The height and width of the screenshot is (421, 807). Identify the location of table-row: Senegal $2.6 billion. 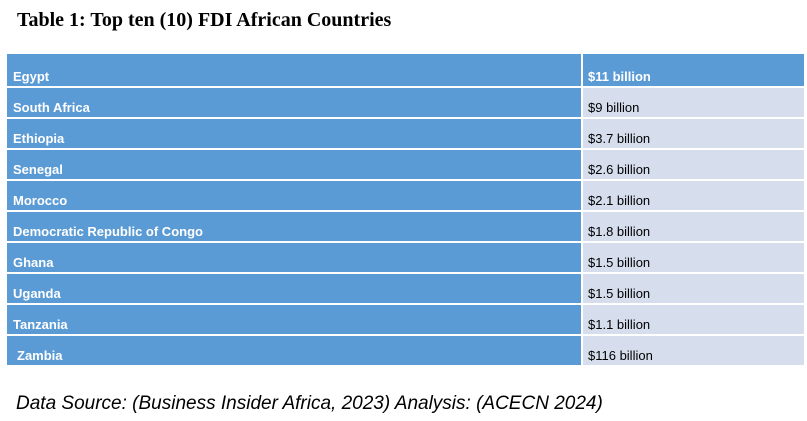
(405, 165).